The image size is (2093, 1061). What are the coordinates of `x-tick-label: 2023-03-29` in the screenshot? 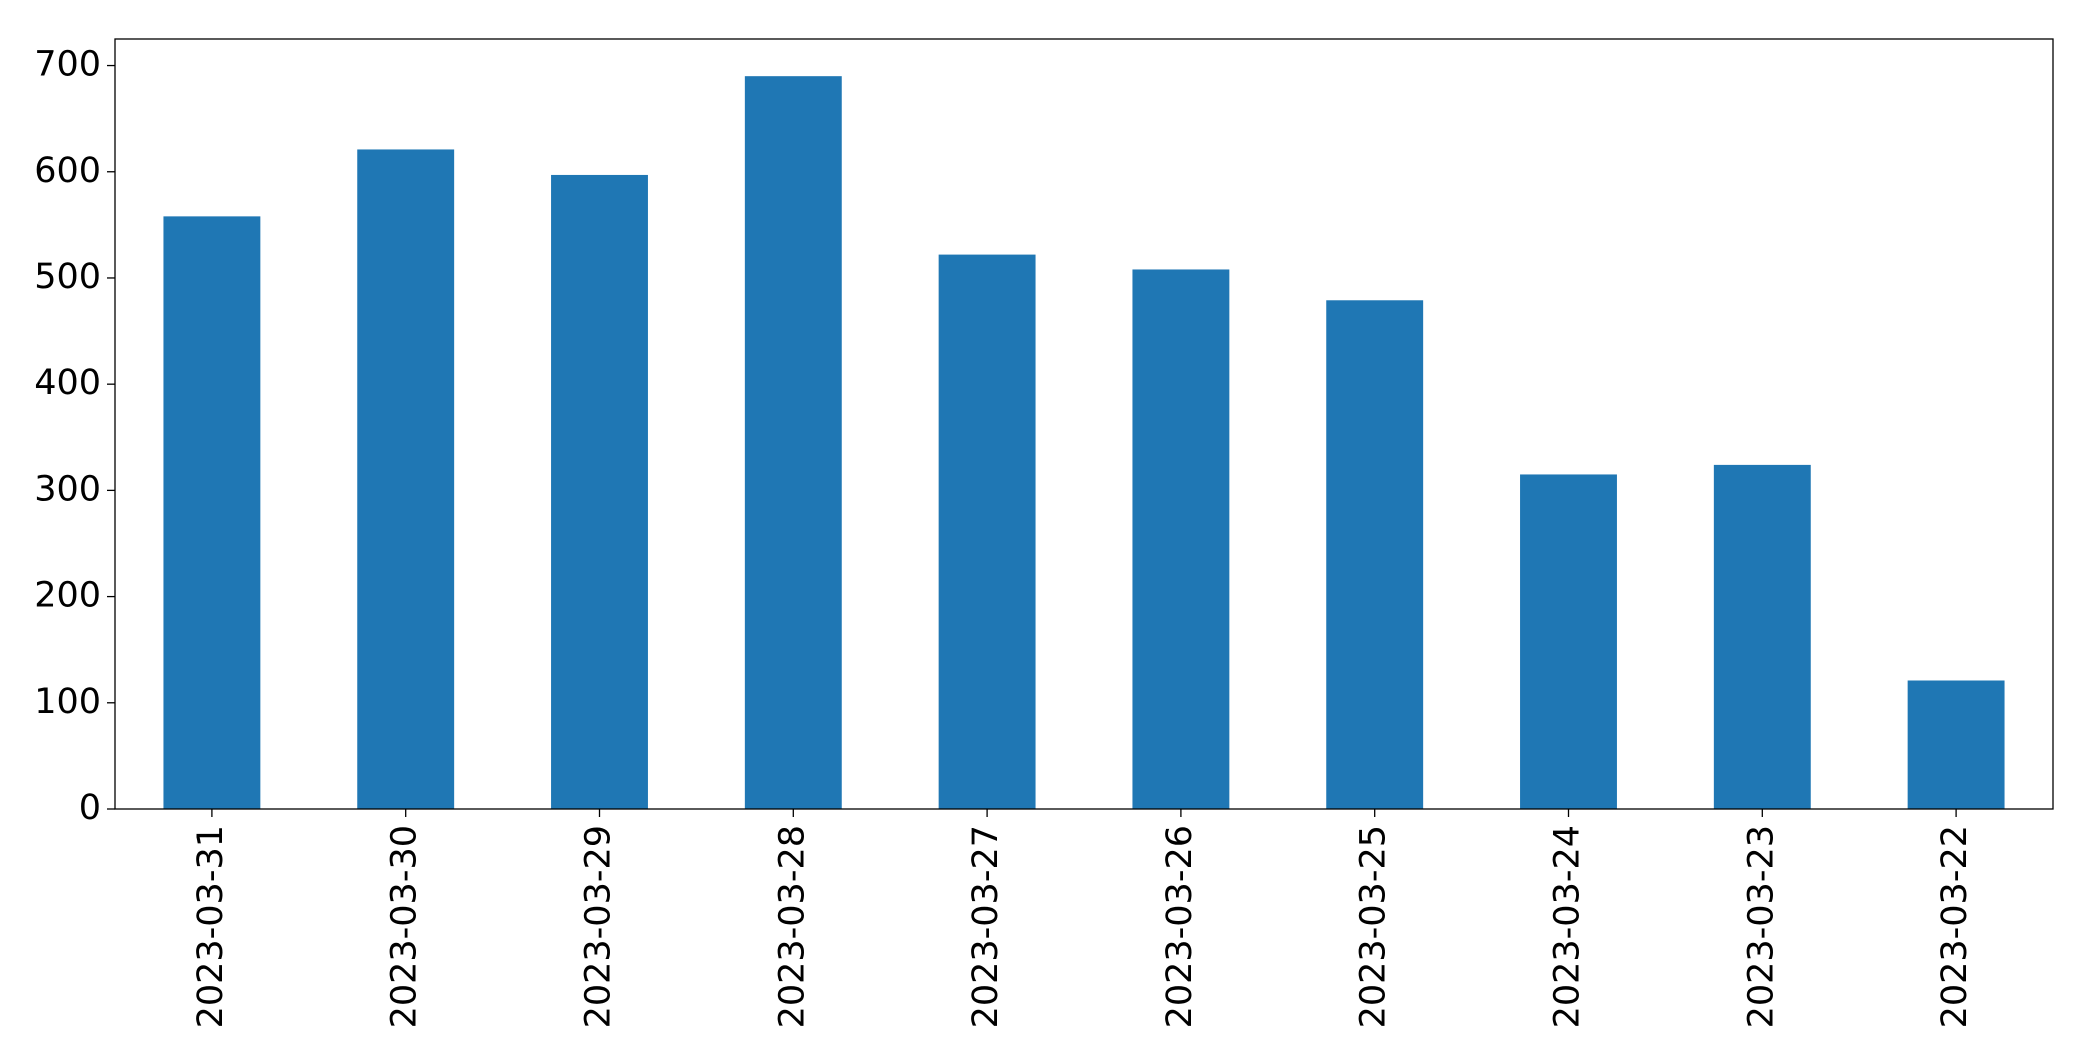 It's located at (599, 926).